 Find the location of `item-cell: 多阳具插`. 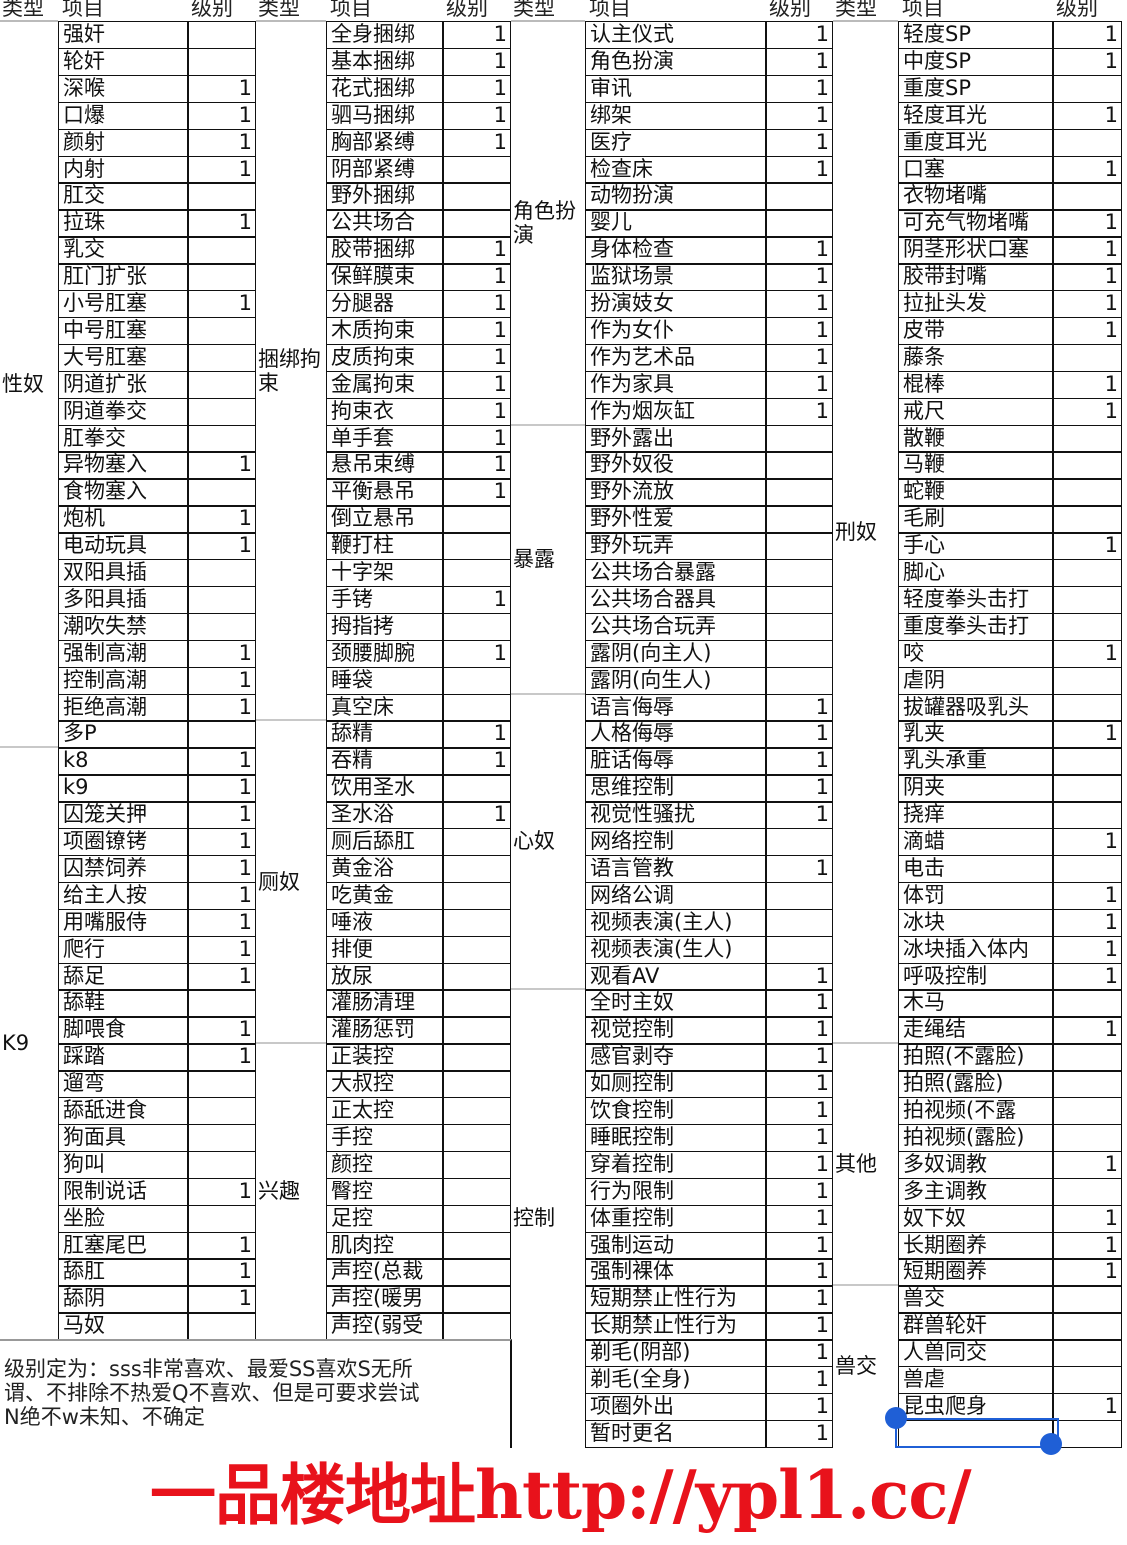

item-cell: 多阳具插 is located at coordinates (123, 600).